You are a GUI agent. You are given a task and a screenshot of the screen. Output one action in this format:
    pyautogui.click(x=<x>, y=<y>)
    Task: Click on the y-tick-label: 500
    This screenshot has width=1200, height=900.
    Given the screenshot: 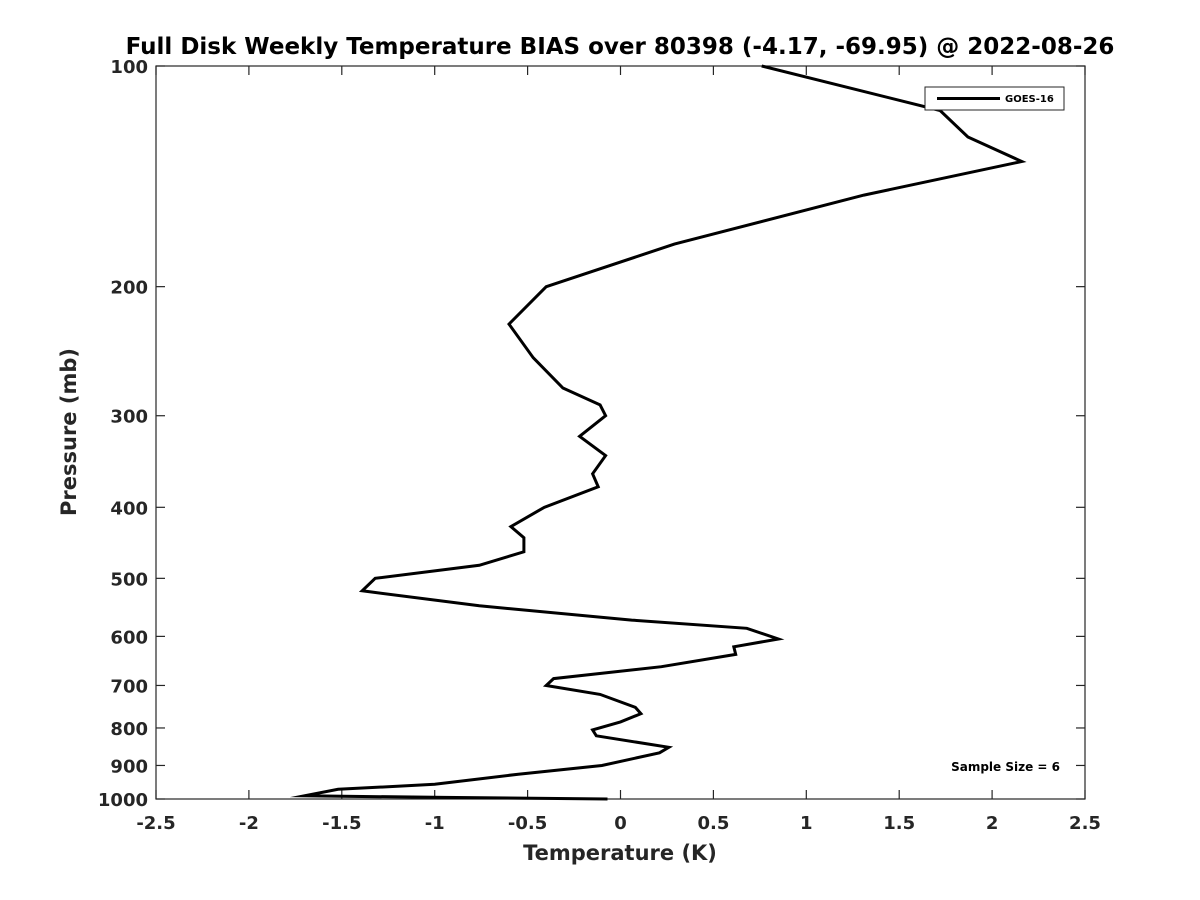 What is the action you would take?
    pyautogui.click(x=129, y=579)
    